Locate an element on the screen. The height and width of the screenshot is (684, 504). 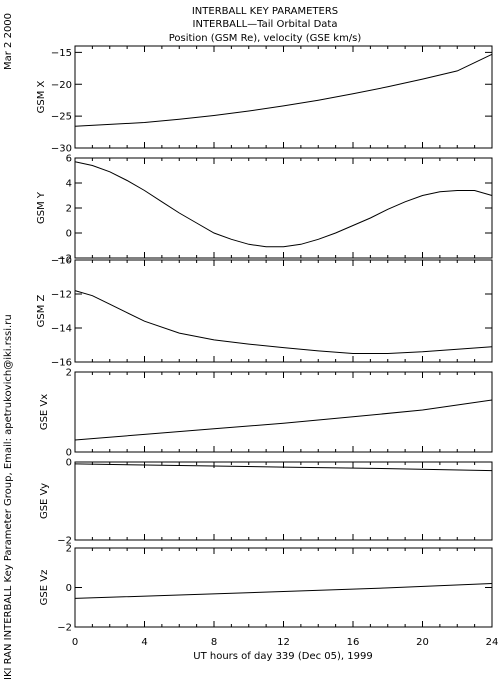
y-tick-label: 6 is located at coordinates (69, 159).